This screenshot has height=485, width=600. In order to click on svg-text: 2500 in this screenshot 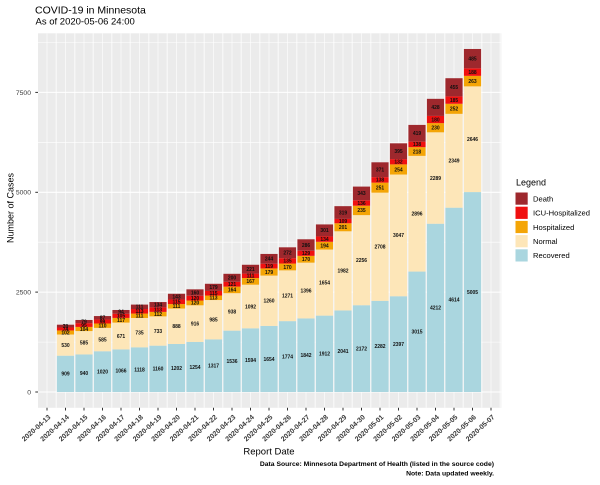, I will do `click(23, 293)`.